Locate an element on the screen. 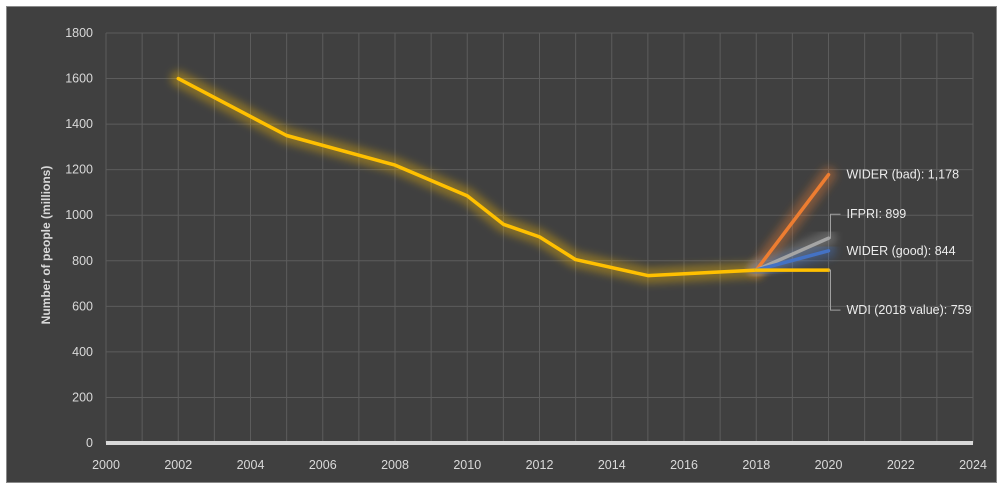 This screenshot has width=1005, height=491. x-tick-label: 2016 is located at coordinates (684, 465).